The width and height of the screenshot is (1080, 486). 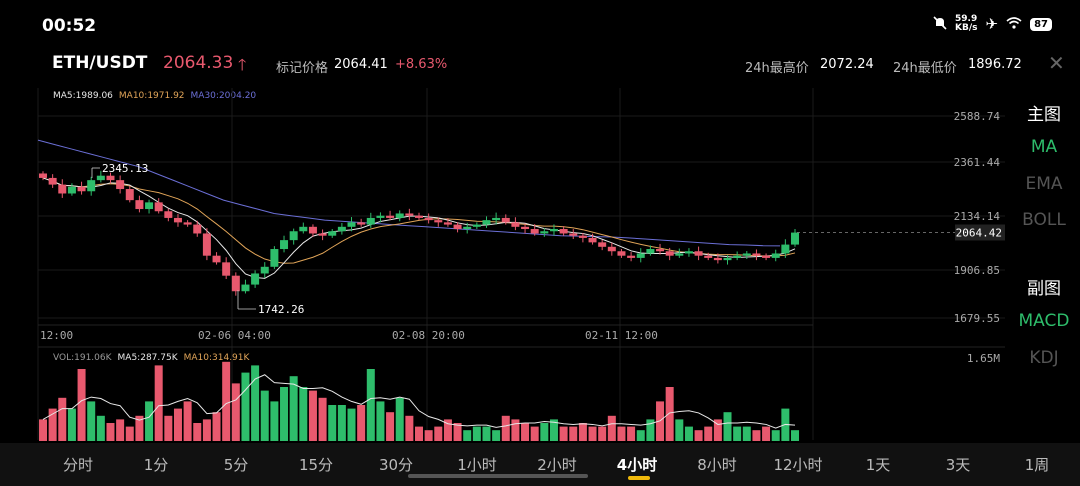 I want to click on last-price-tag: 2064.42, so click(x=979, y=232).